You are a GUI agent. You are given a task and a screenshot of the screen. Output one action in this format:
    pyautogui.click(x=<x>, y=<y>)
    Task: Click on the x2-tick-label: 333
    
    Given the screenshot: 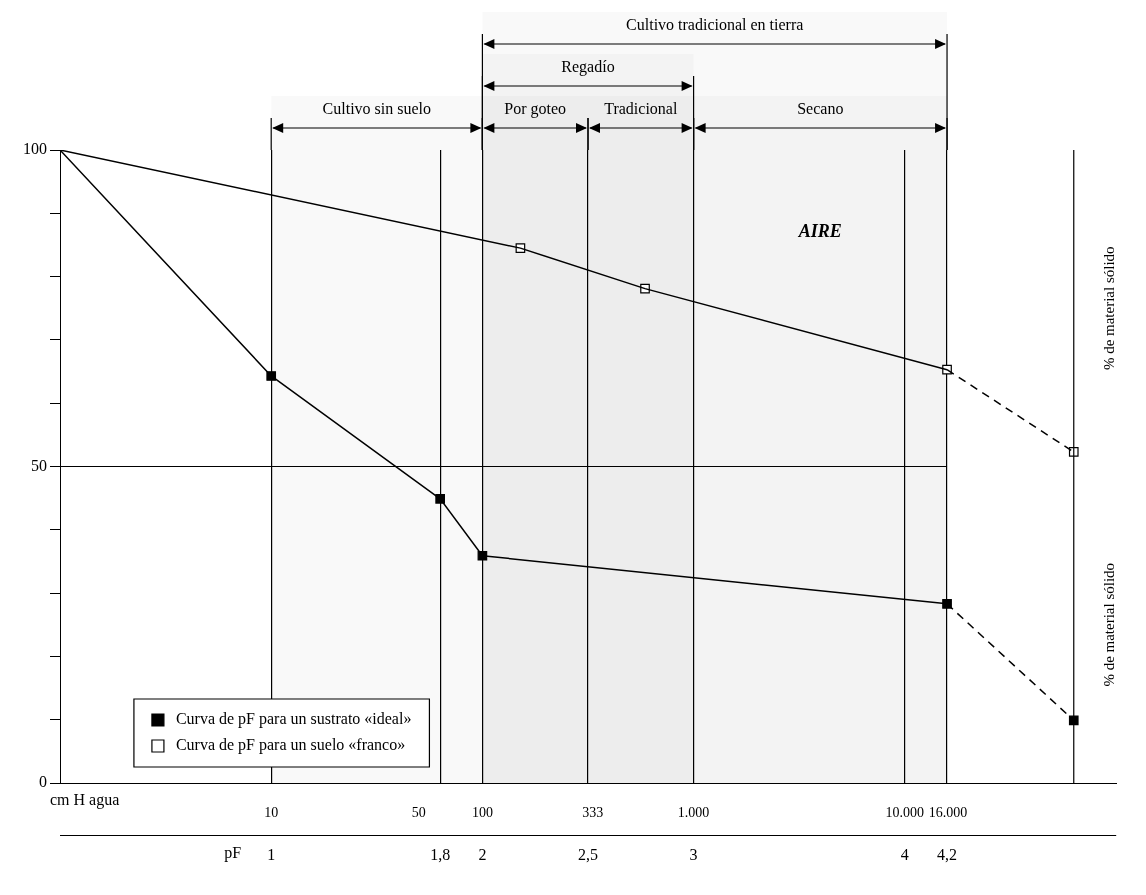 What is the action you would take?
    pyautogui.click(x=593, y=813)
    